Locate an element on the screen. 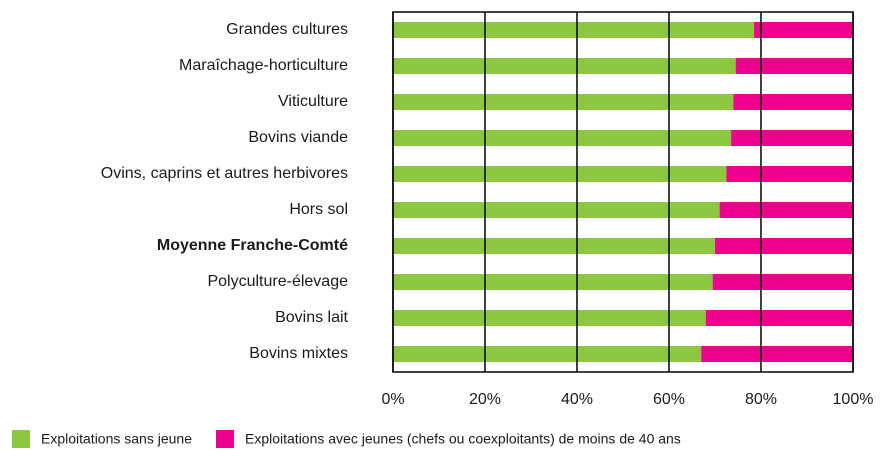 This screenshot has height=451, width=882. y-tick-label: Ovins, caprins et autres herbivores is located at coordinates (224, 173).